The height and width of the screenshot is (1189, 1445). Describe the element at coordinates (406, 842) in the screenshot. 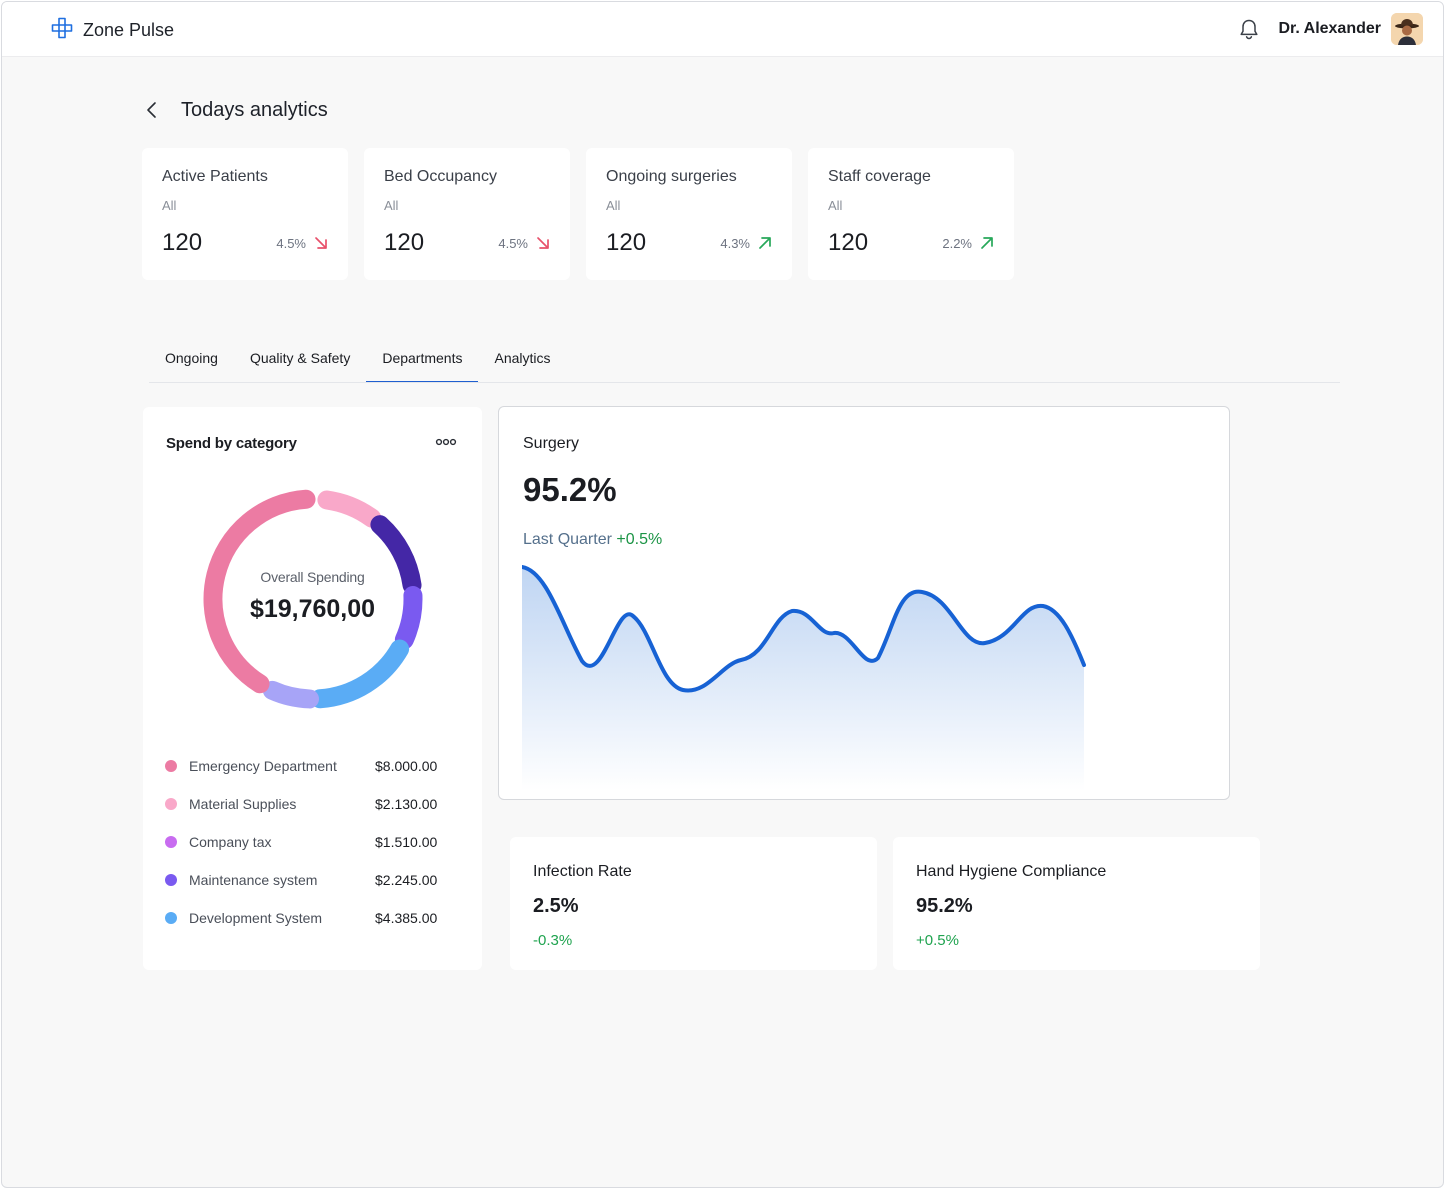

I see `legend-amount: $1.510.00` at that location.